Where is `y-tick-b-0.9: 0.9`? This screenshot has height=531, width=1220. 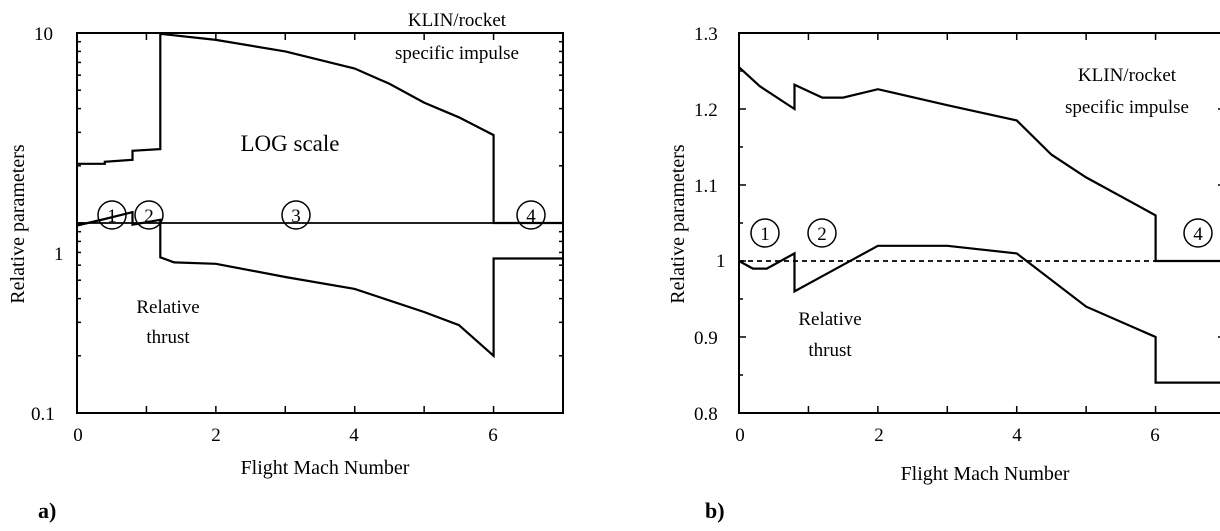
y-tick-b-0.9: 0.9 is located at coordinates (706, 338).